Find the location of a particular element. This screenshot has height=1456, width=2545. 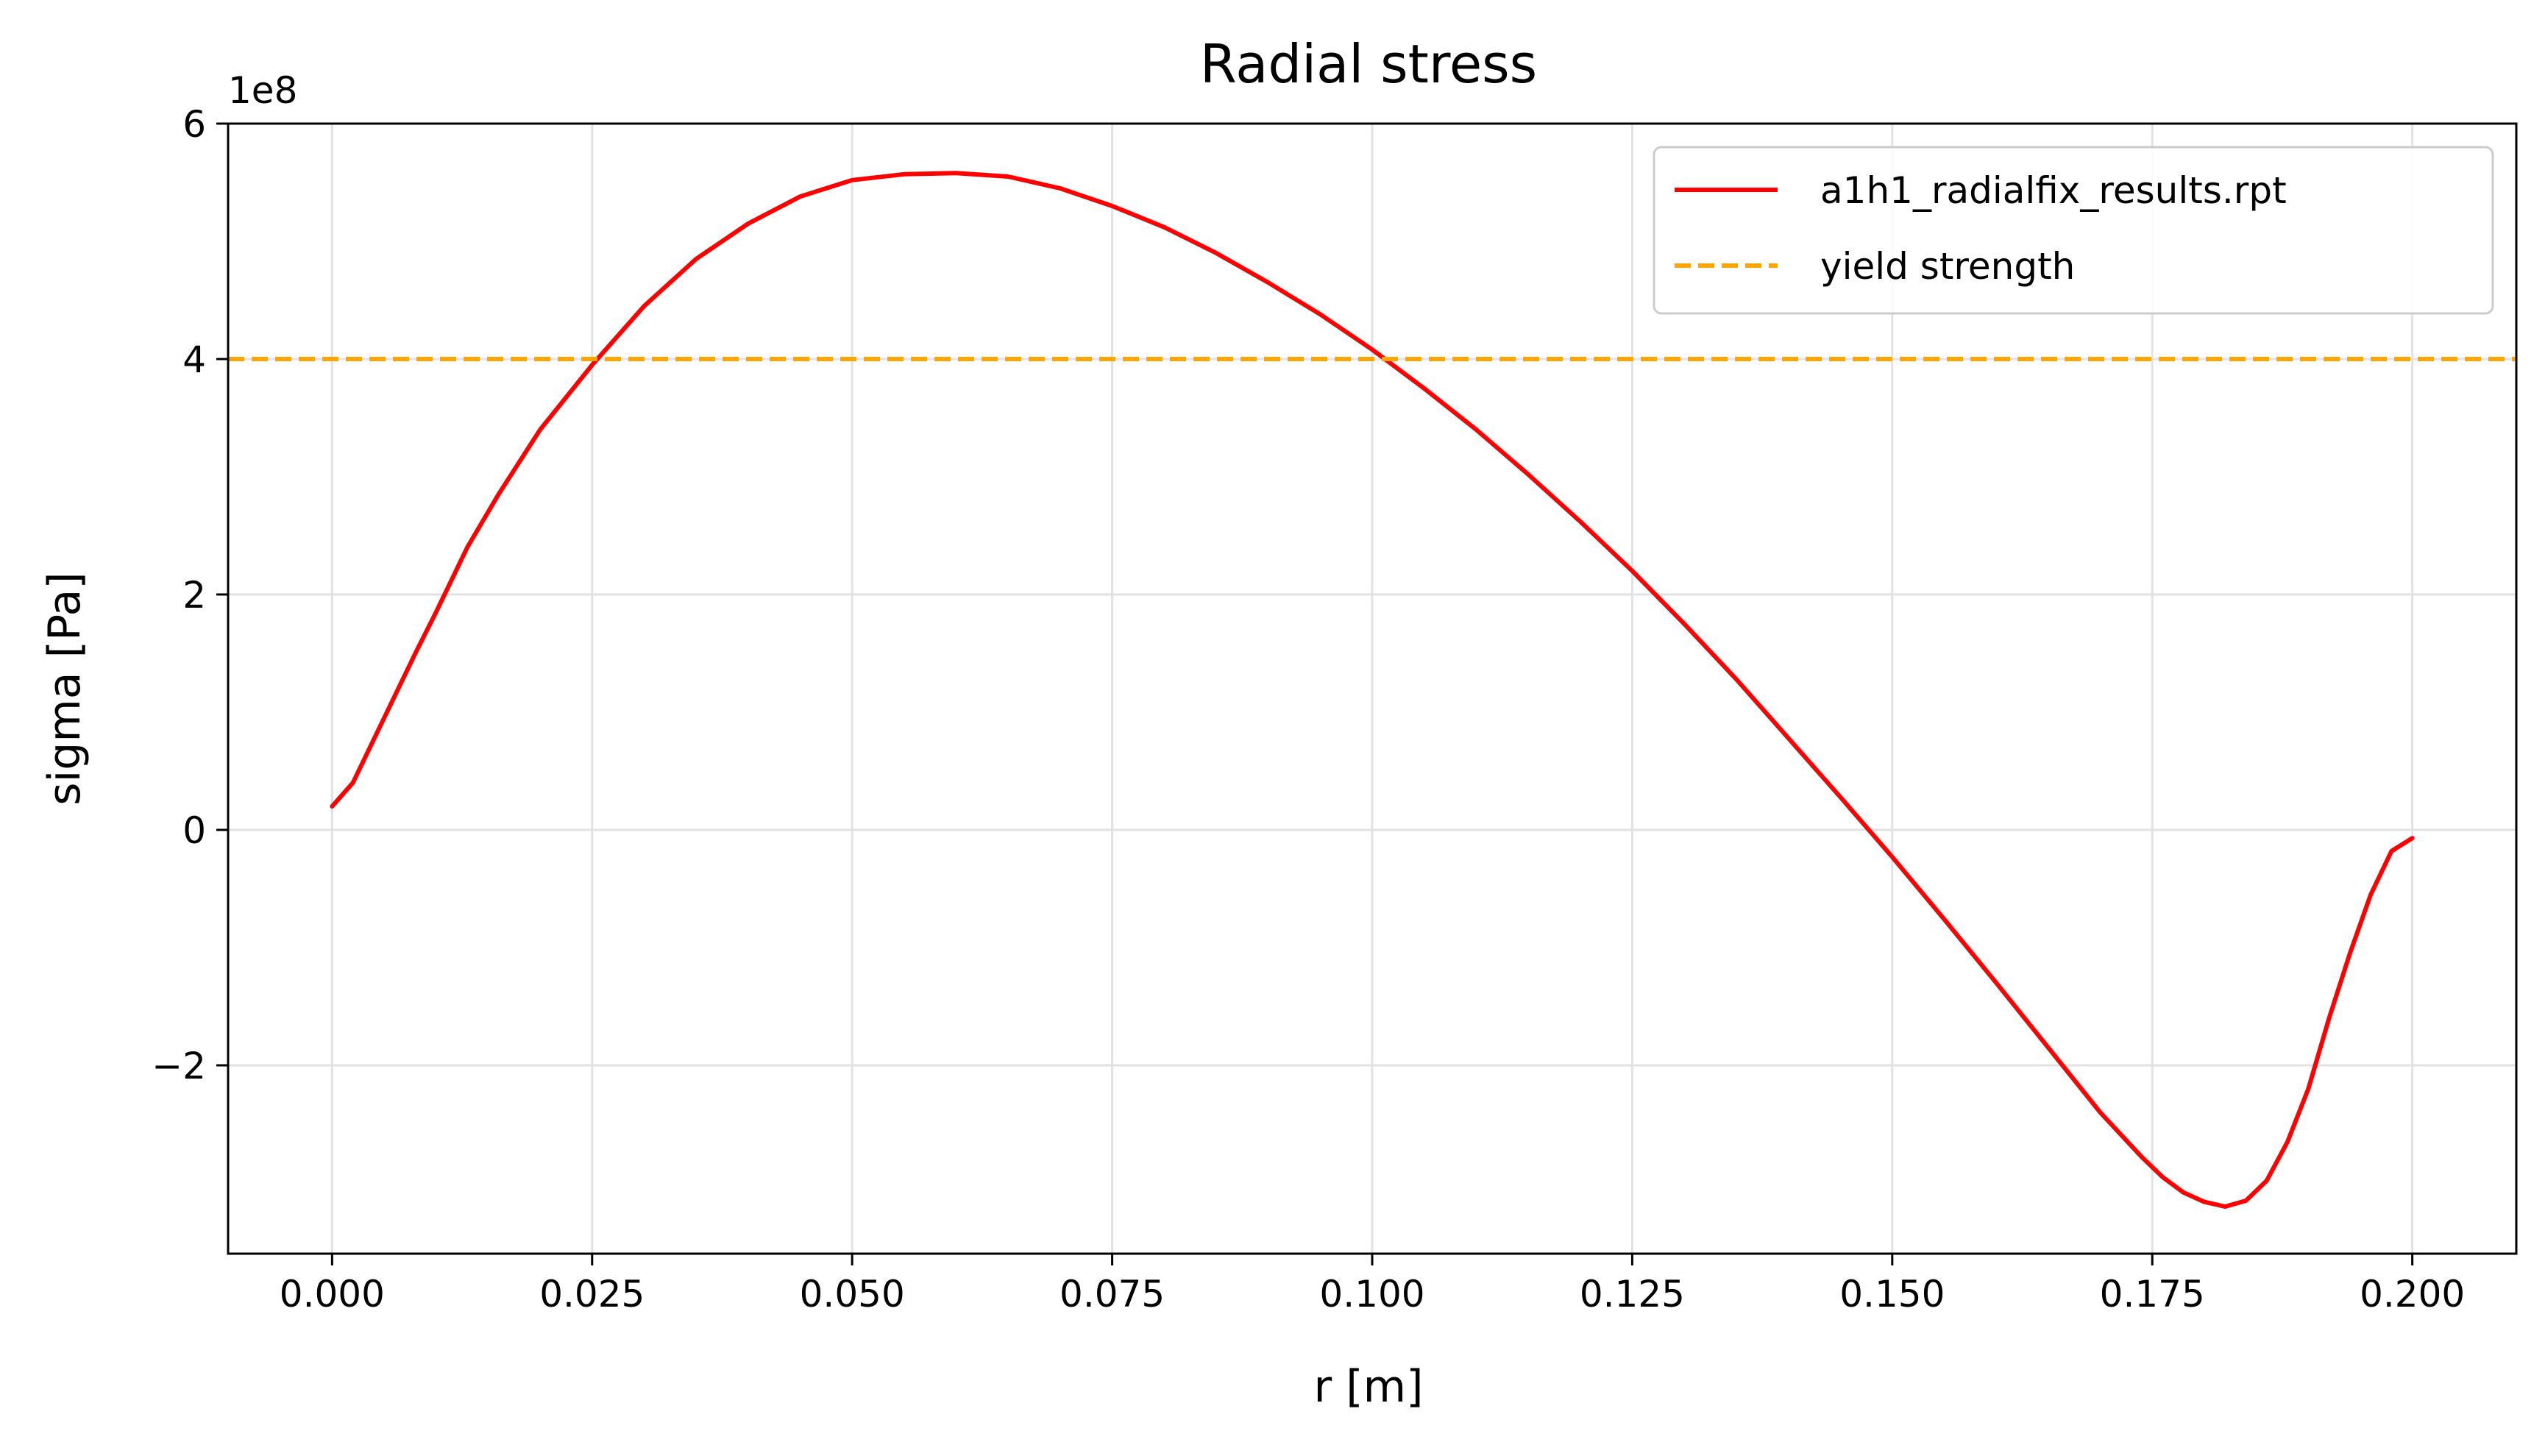

x-tick-label: 0.100 is located at coordinates (1371, 1294).